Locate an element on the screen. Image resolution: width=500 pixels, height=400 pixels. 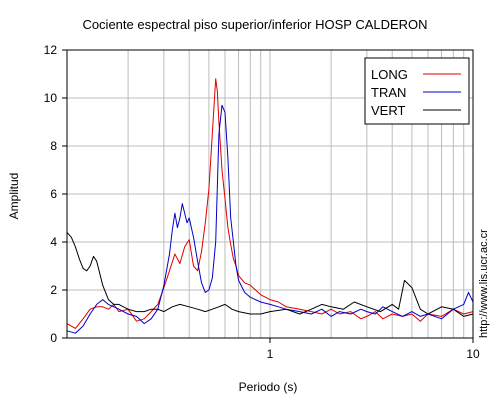
legend-label-long: LONG is located at coordinates (389, 74).